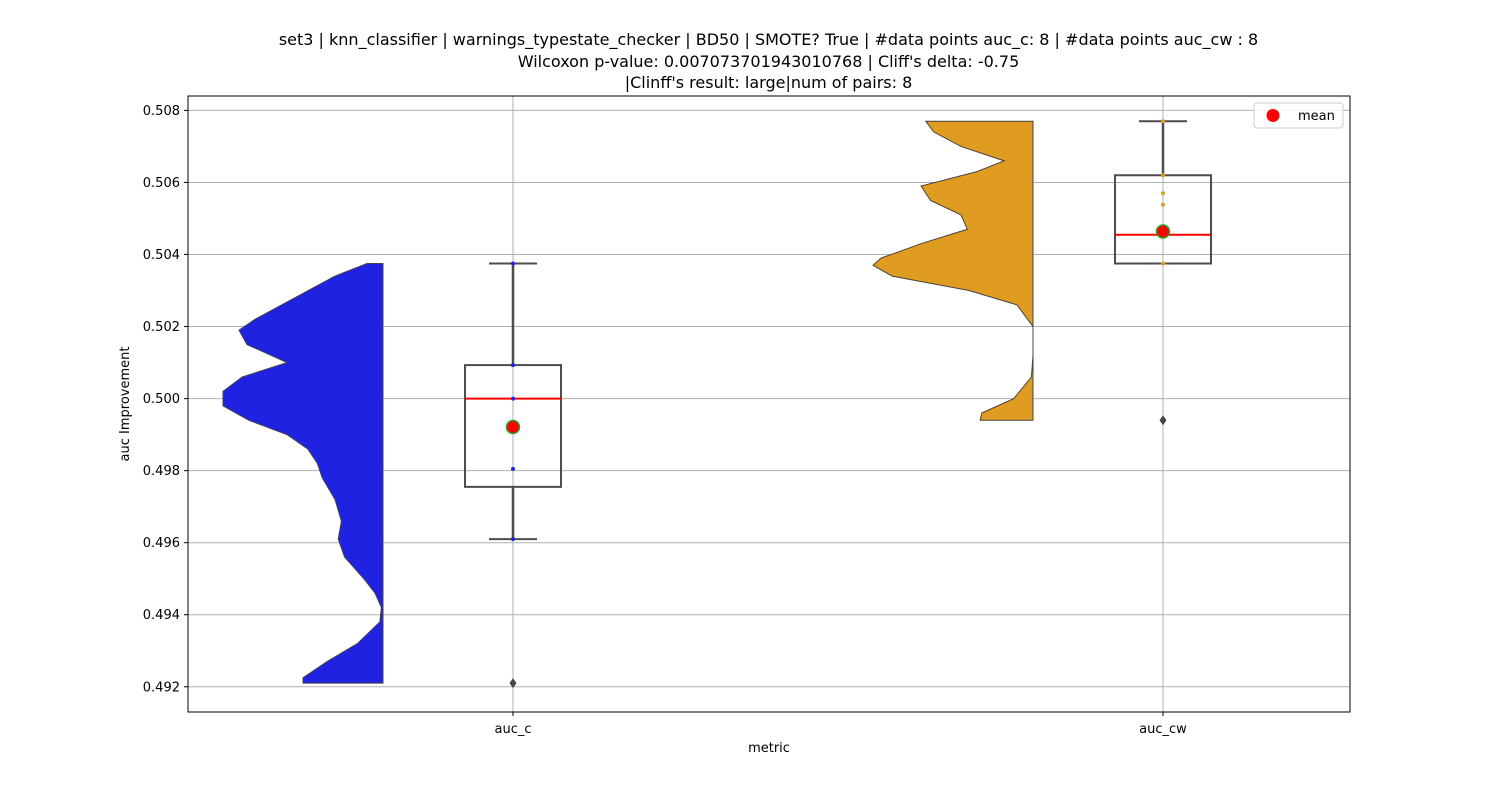 This screenshot has height=800, width=1500. Describe the element at coordinates (1163, 420) in the screenshot. I see `outlier-auc_cw` at that location.